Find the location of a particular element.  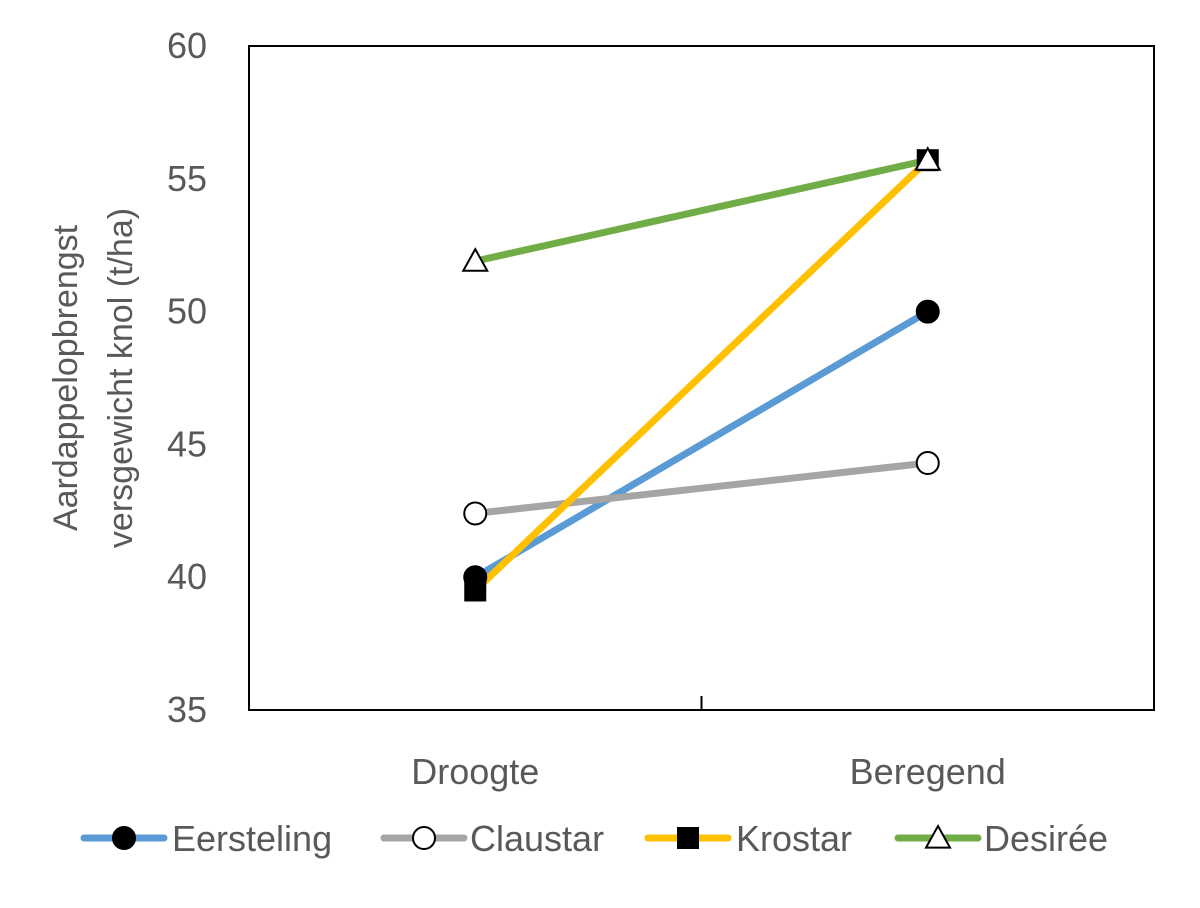

legend-label: Desirée is located at coordinates (1046, 838).